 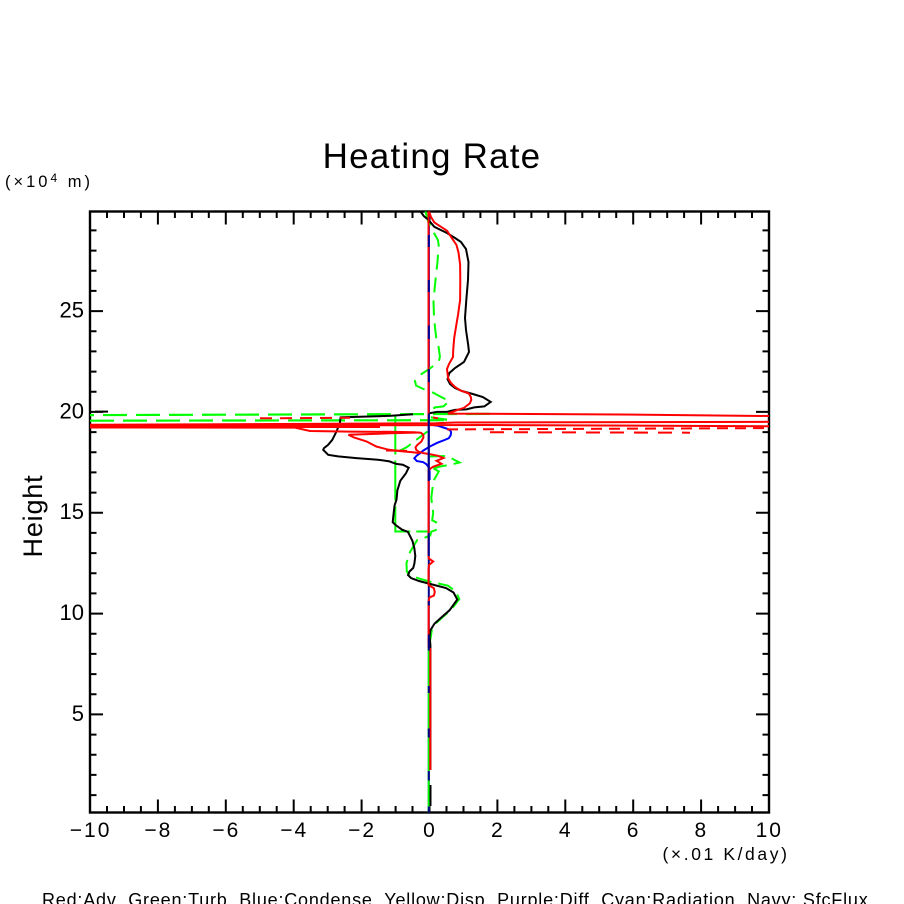 What do you see at coordinates (294, 830) in the screenshot?
I see `svg-text: −4` at bounding box center [294, 830].